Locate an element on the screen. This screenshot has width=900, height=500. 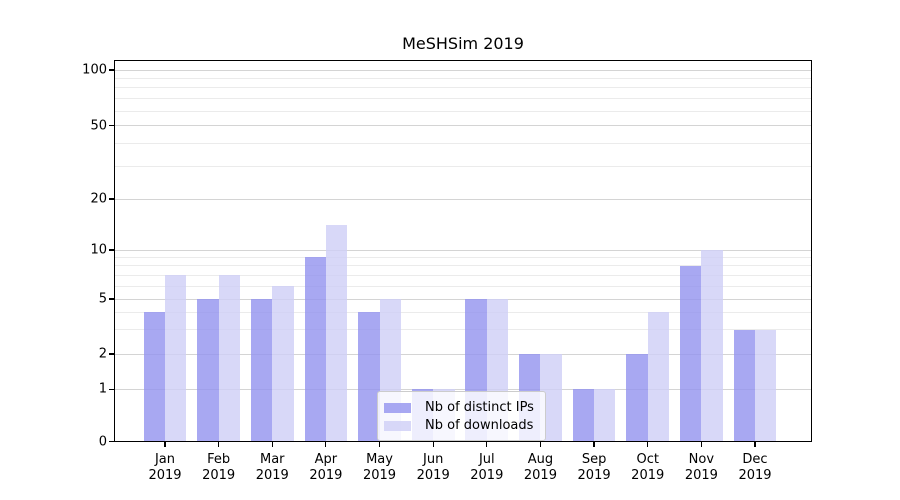
x-axis-tick-label: May 2019 is located at coordinates (379, 467).